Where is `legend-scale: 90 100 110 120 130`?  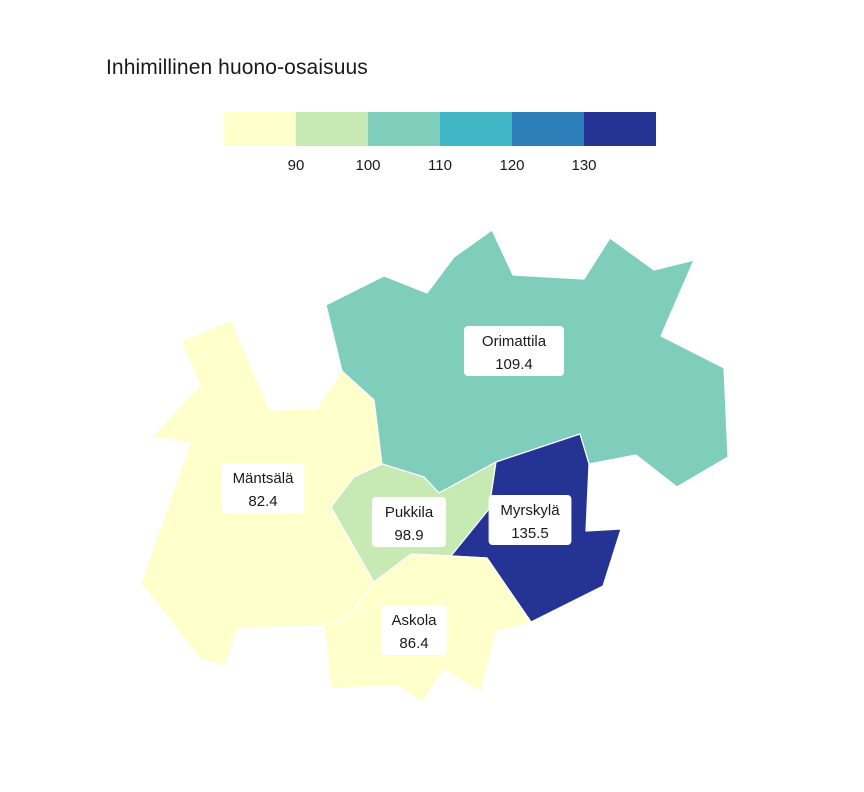 legend-scale: 90 100 110 120 130 is located at coordinates (440, 143).